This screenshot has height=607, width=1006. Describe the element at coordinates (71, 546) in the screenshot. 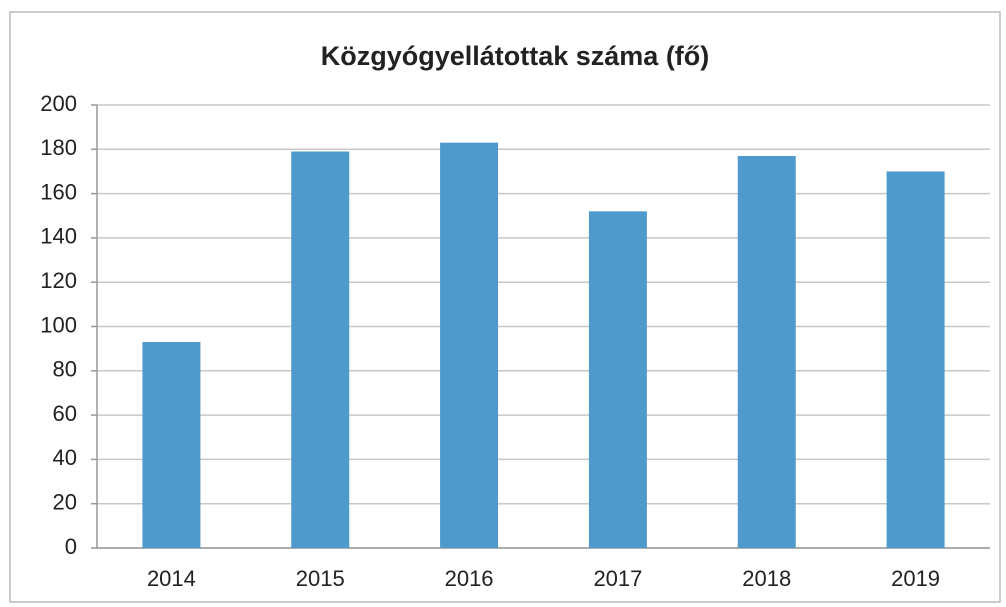

I see `y-tick-label: 0` at that location.